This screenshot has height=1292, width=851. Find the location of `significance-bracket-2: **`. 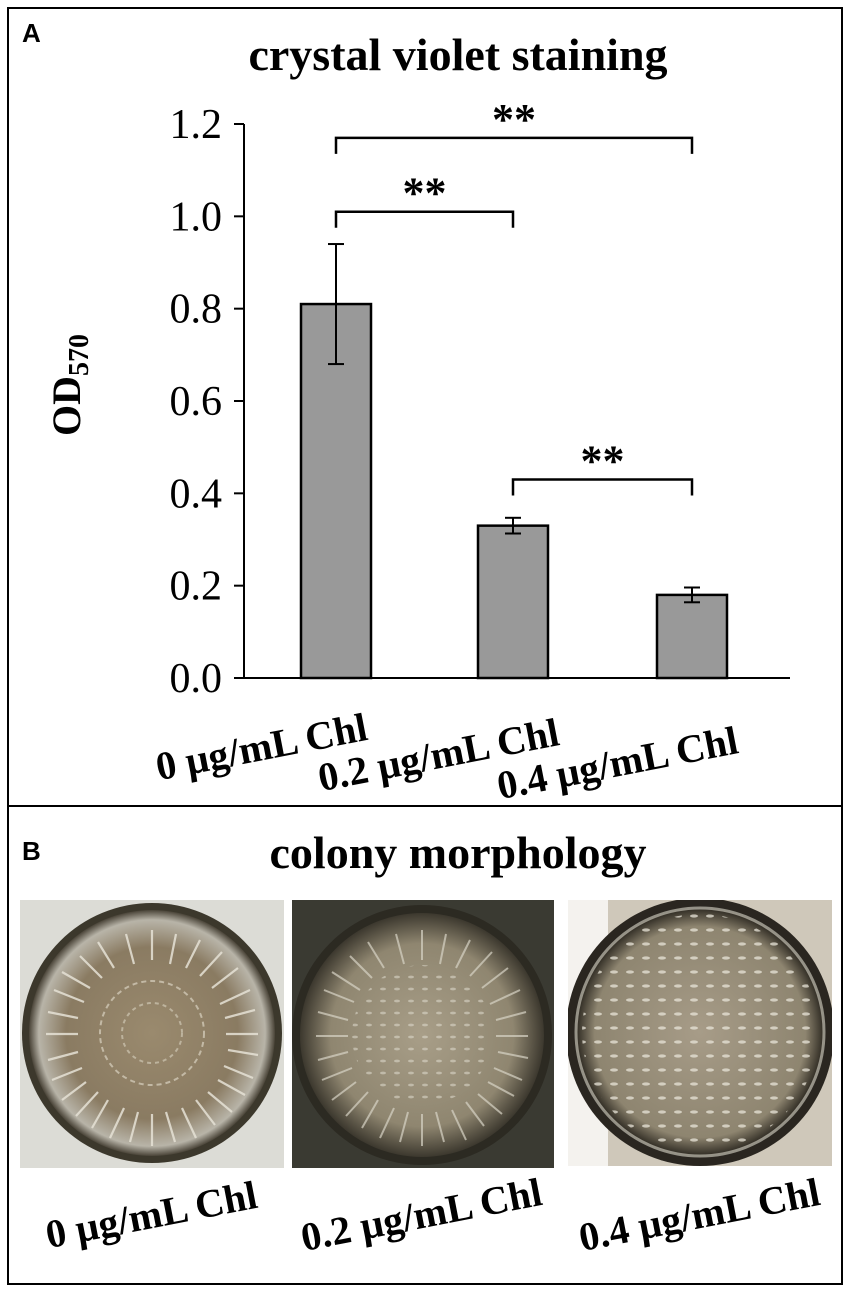

significance-bracket-2: ** is located at coordinates (602, 466).